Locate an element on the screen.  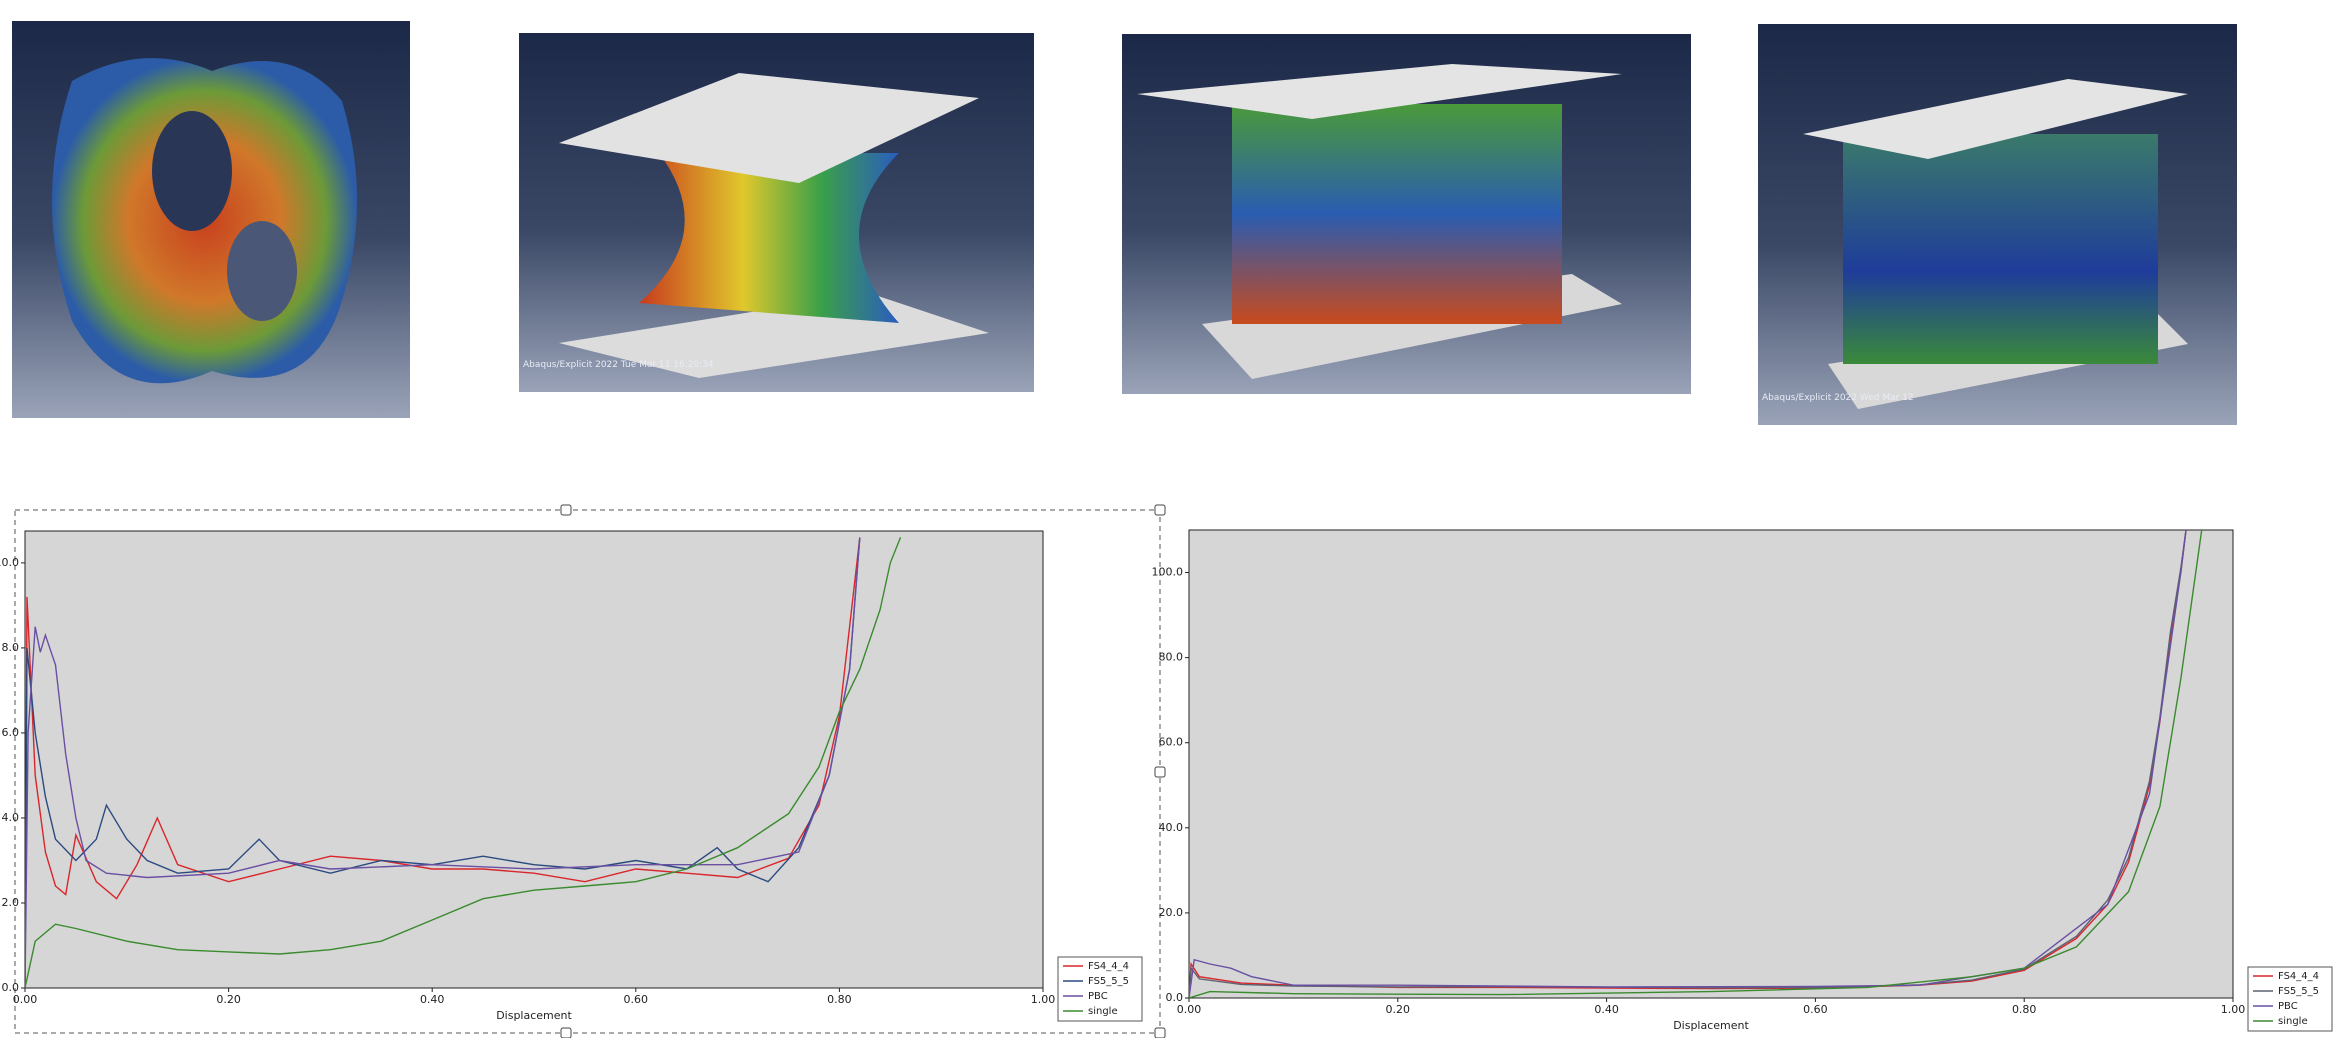
image-caption: Abaqus/Explicit 2022 Wed Mar 12 is located at coordinates (1838, 398).